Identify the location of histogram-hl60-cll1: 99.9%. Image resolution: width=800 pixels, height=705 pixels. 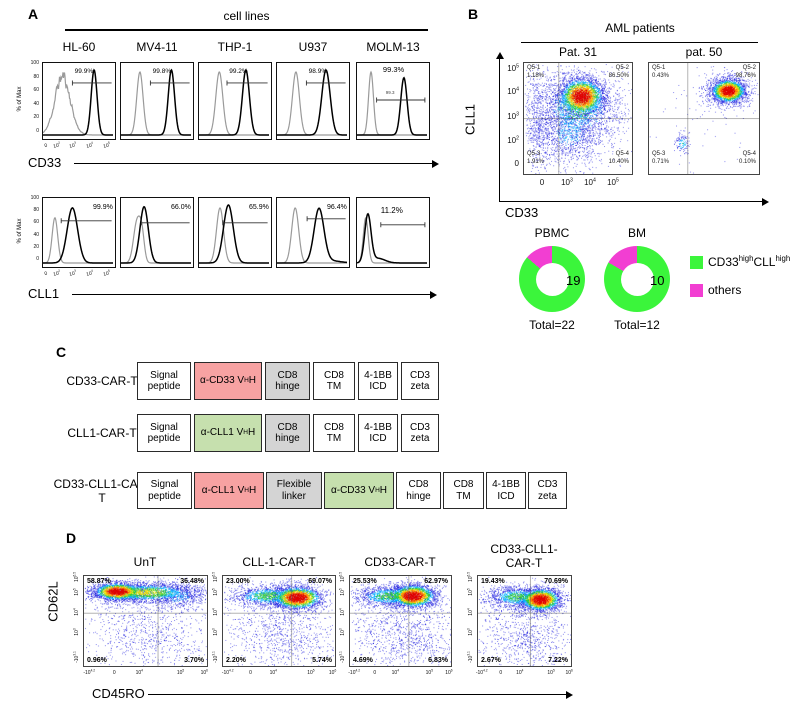
(79, 232).